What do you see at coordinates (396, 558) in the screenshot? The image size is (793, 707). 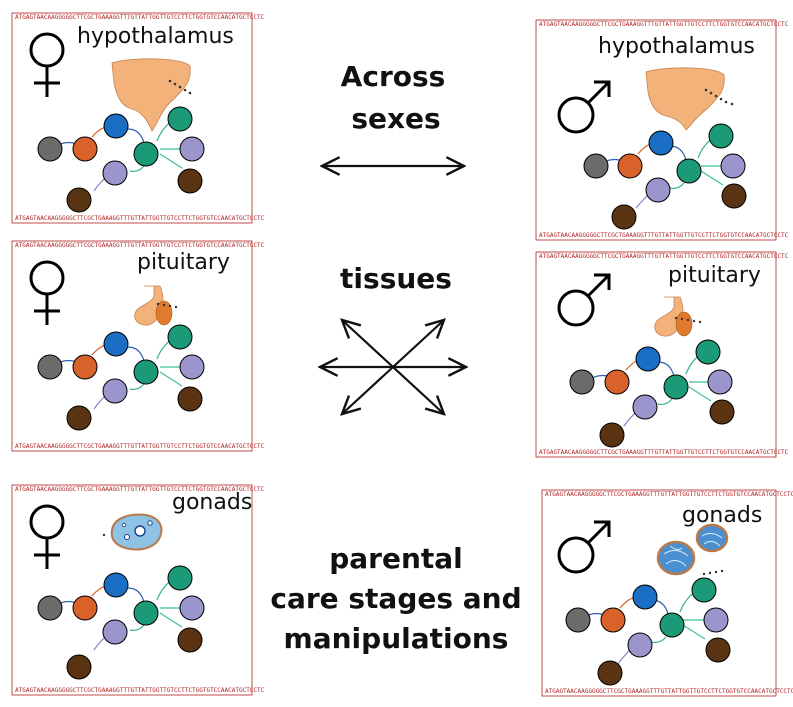 I see `center-label-parental: parental` at bounding box center [396, 558].